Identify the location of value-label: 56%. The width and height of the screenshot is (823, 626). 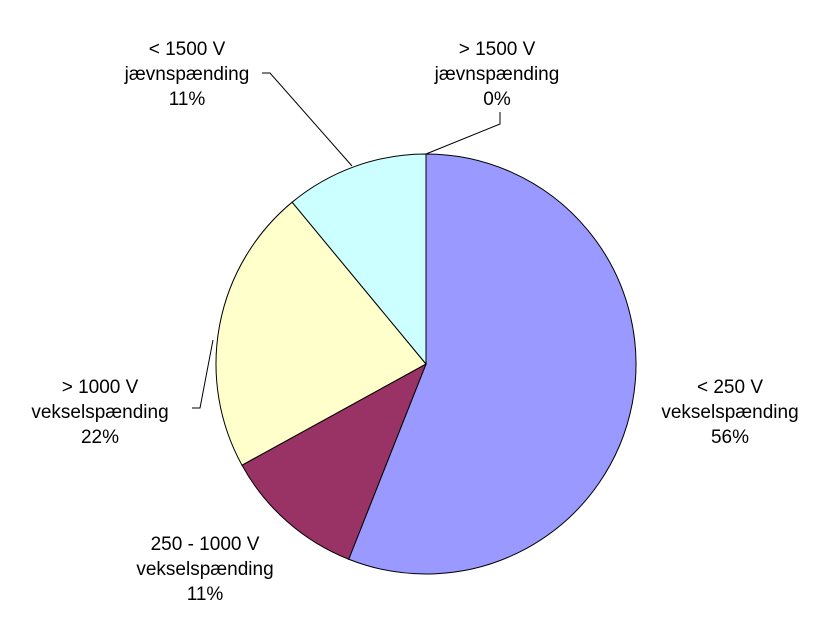
(730, 437).